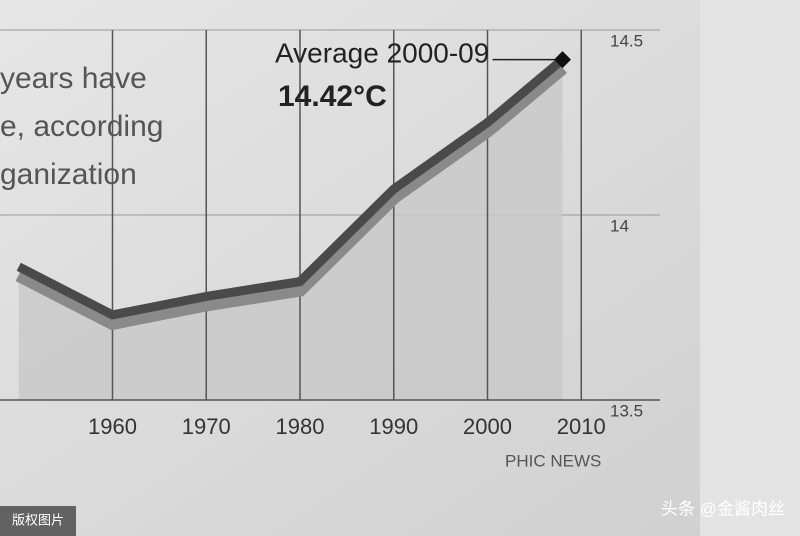  What do you see at coordinates (750, 268) in the screenshot?
I see `side-column` at bounding box center [750, 268].